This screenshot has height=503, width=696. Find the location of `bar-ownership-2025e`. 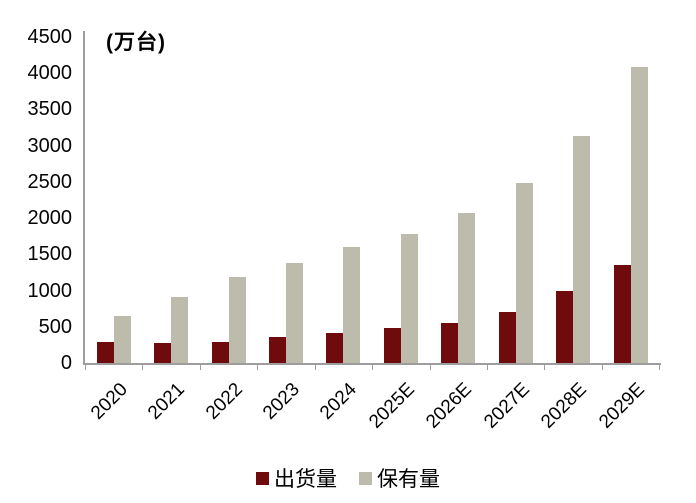

bar-ownership-2025e is located at coordinates (409, 298).